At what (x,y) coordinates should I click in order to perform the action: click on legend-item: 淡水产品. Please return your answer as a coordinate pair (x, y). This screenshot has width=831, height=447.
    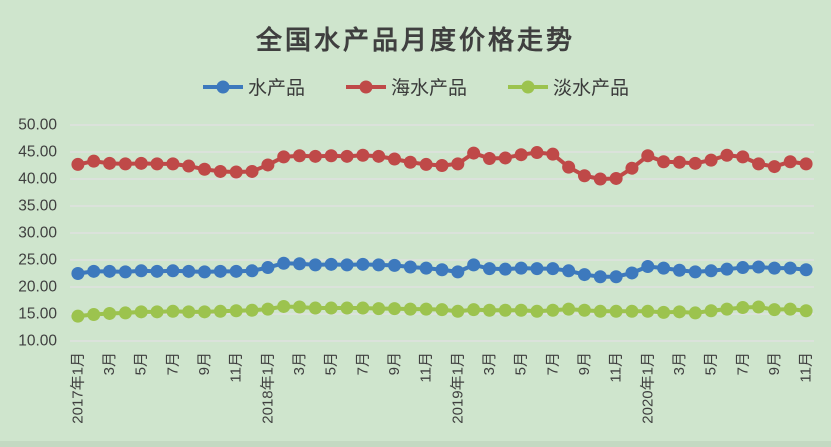
    Looking at the image, I should click on (568, 86).